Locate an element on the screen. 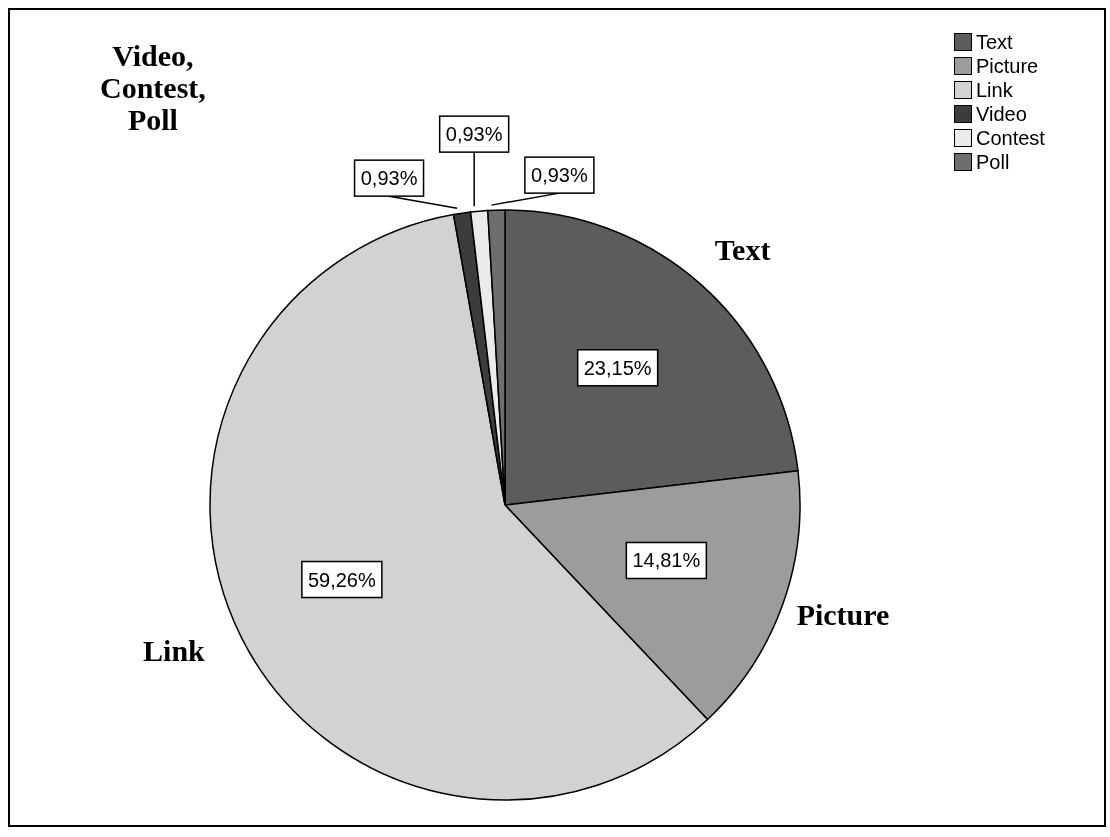 The width and height of the screenshot is (1110, 837). slice-label: Link is located at coordinates (174, 650).